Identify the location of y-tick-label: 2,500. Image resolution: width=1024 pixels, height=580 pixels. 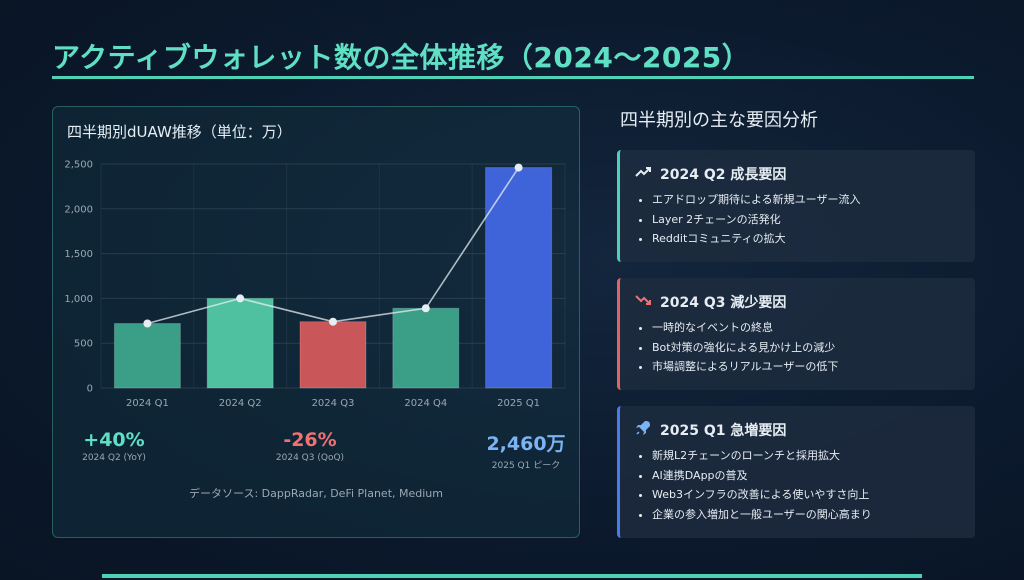
(78, 165).